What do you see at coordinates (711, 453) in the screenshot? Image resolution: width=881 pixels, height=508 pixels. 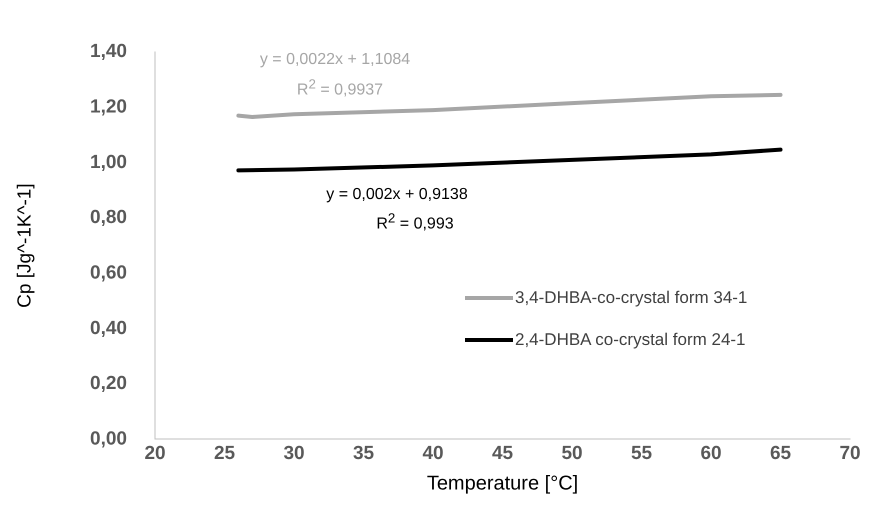 I see `x-tick-label: 60` at bounding box center [711, 453].